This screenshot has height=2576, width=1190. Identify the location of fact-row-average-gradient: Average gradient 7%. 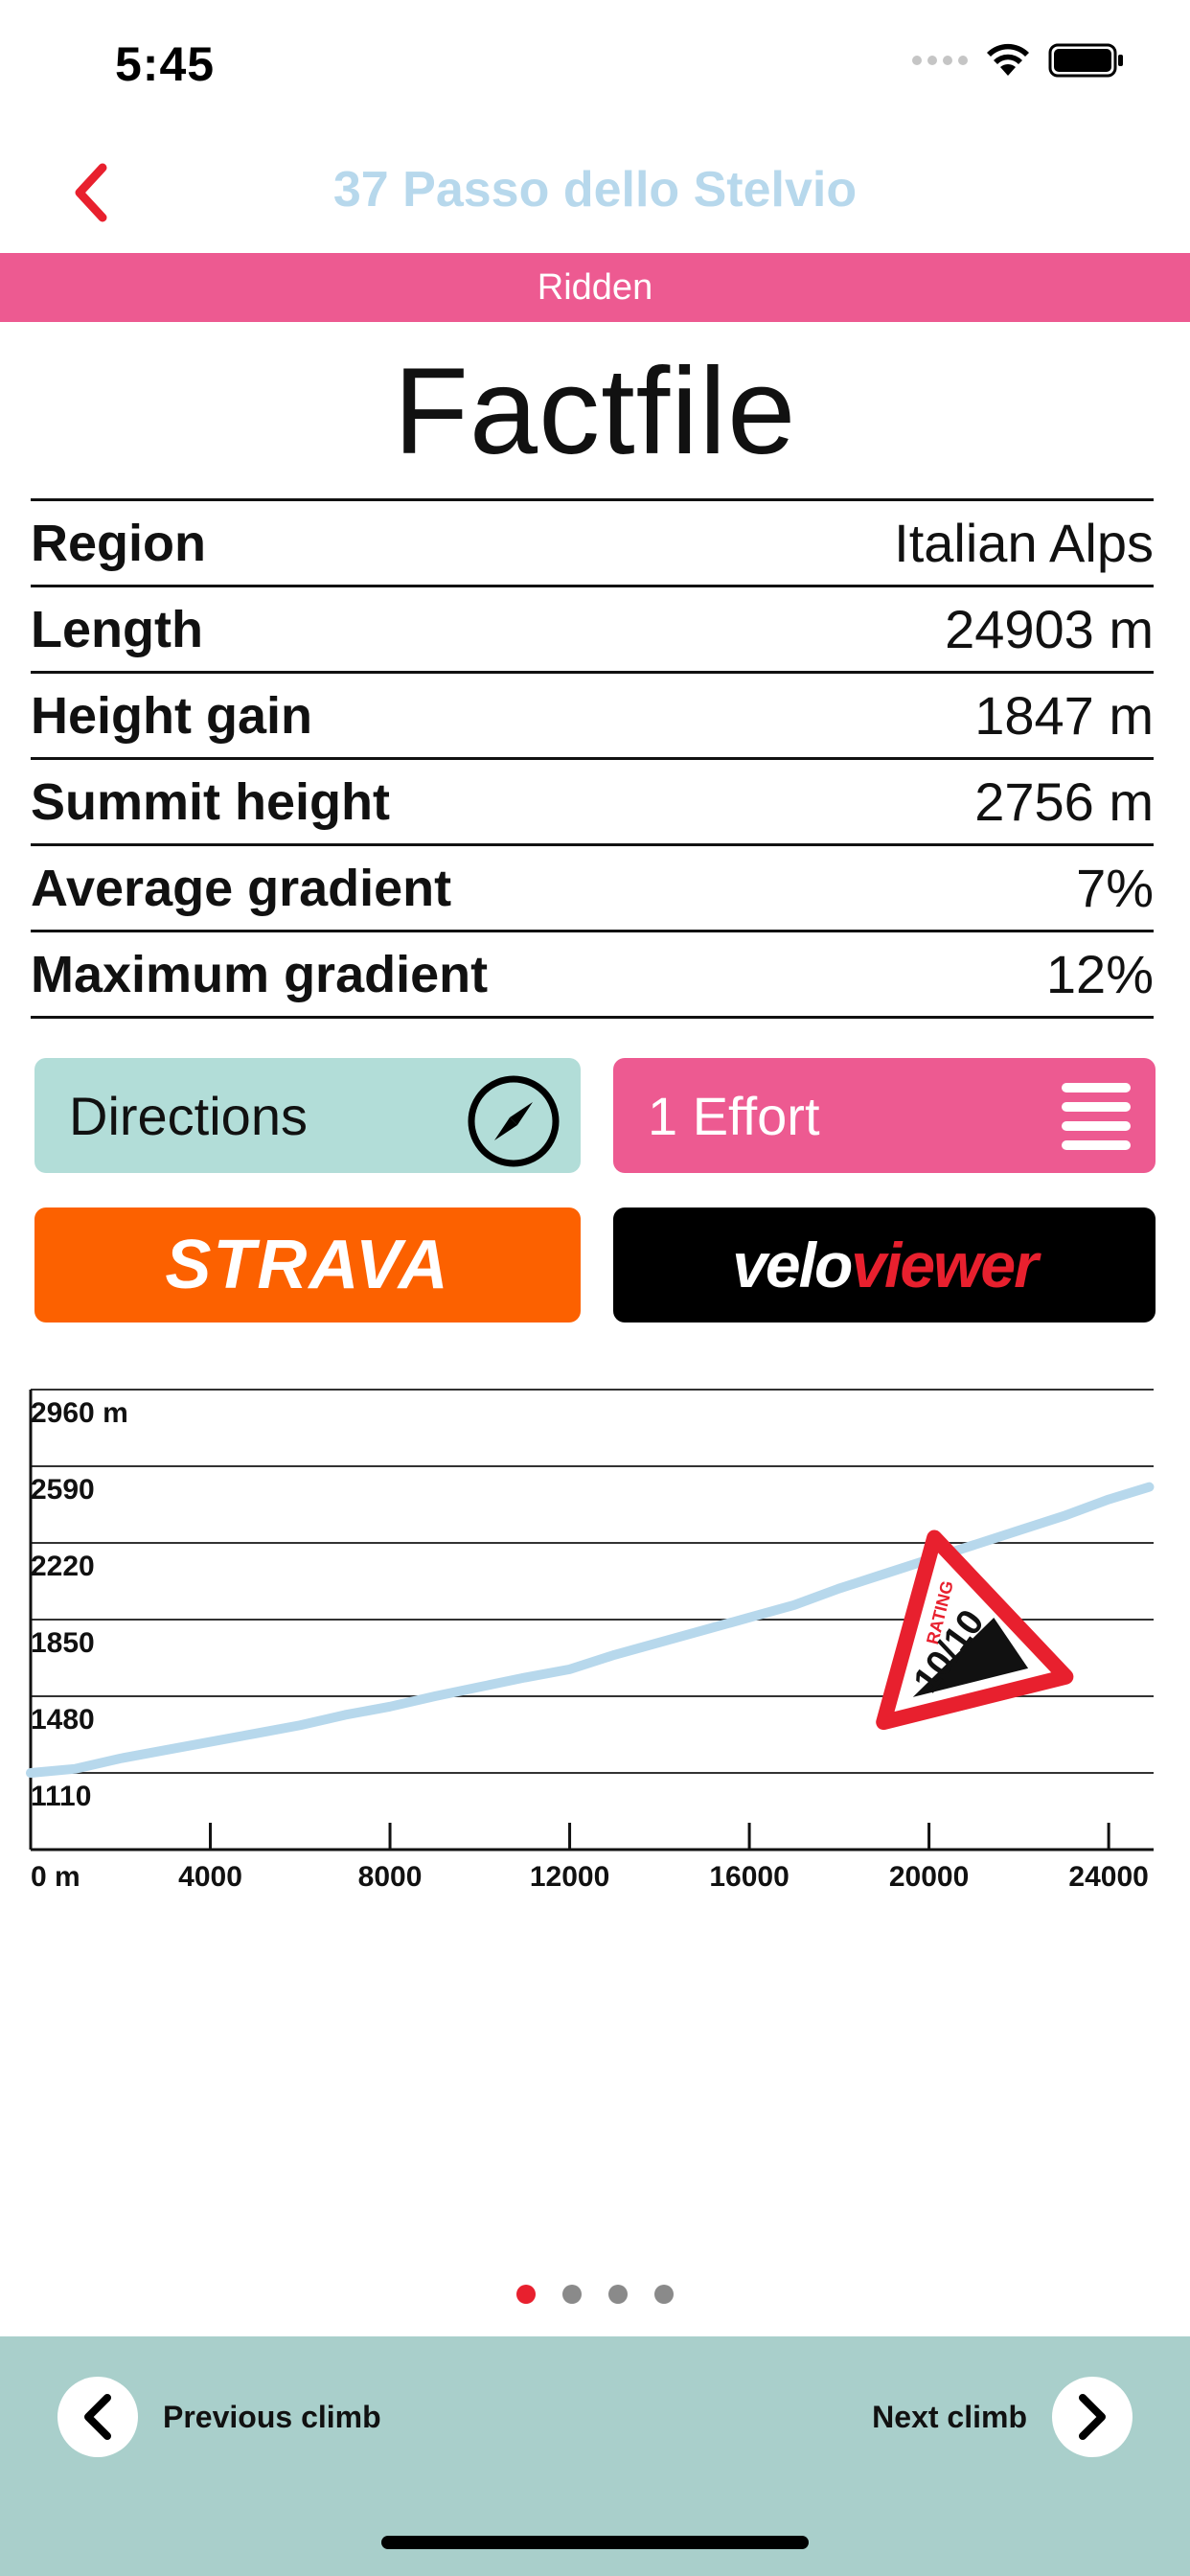
(592, 889).